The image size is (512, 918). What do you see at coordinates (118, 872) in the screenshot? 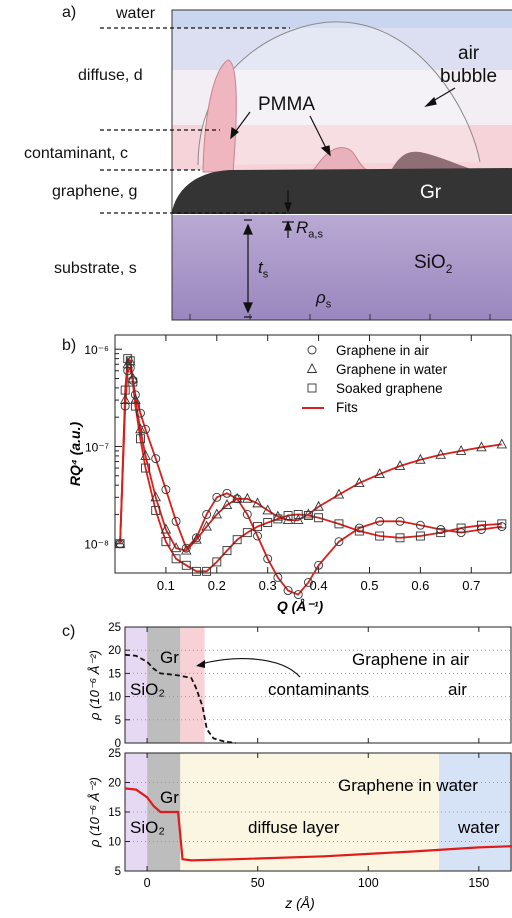
I see `y-tick-label: 5` at bounding box center [118, 872].